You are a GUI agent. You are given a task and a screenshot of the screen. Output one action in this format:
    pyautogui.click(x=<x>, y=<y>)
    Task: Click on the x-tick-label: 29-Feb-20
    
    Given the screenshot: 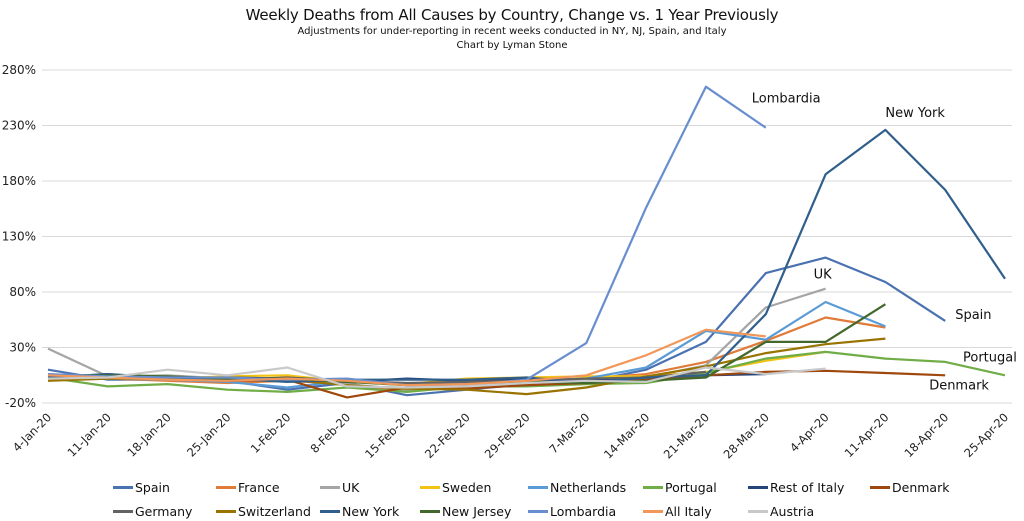 What is the action you would take?
    pyautogui.click(x=507, y=435)
    